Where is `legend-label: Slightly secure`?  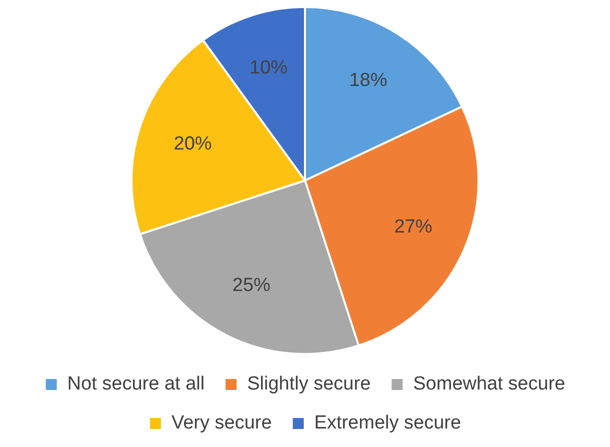 legend-label: Slightly secure is located at coordinates (309, 384).